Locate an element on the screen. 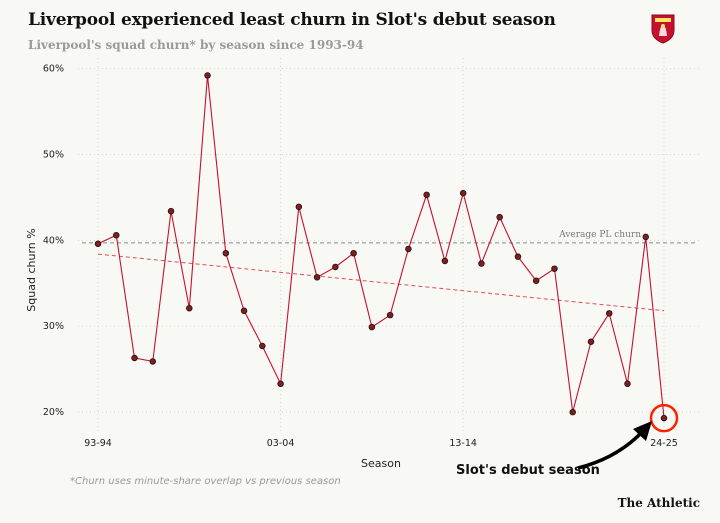 The width and height of the screenshot is (720, 523). y-tick-label: 60% is located at coordinates (53, 69).